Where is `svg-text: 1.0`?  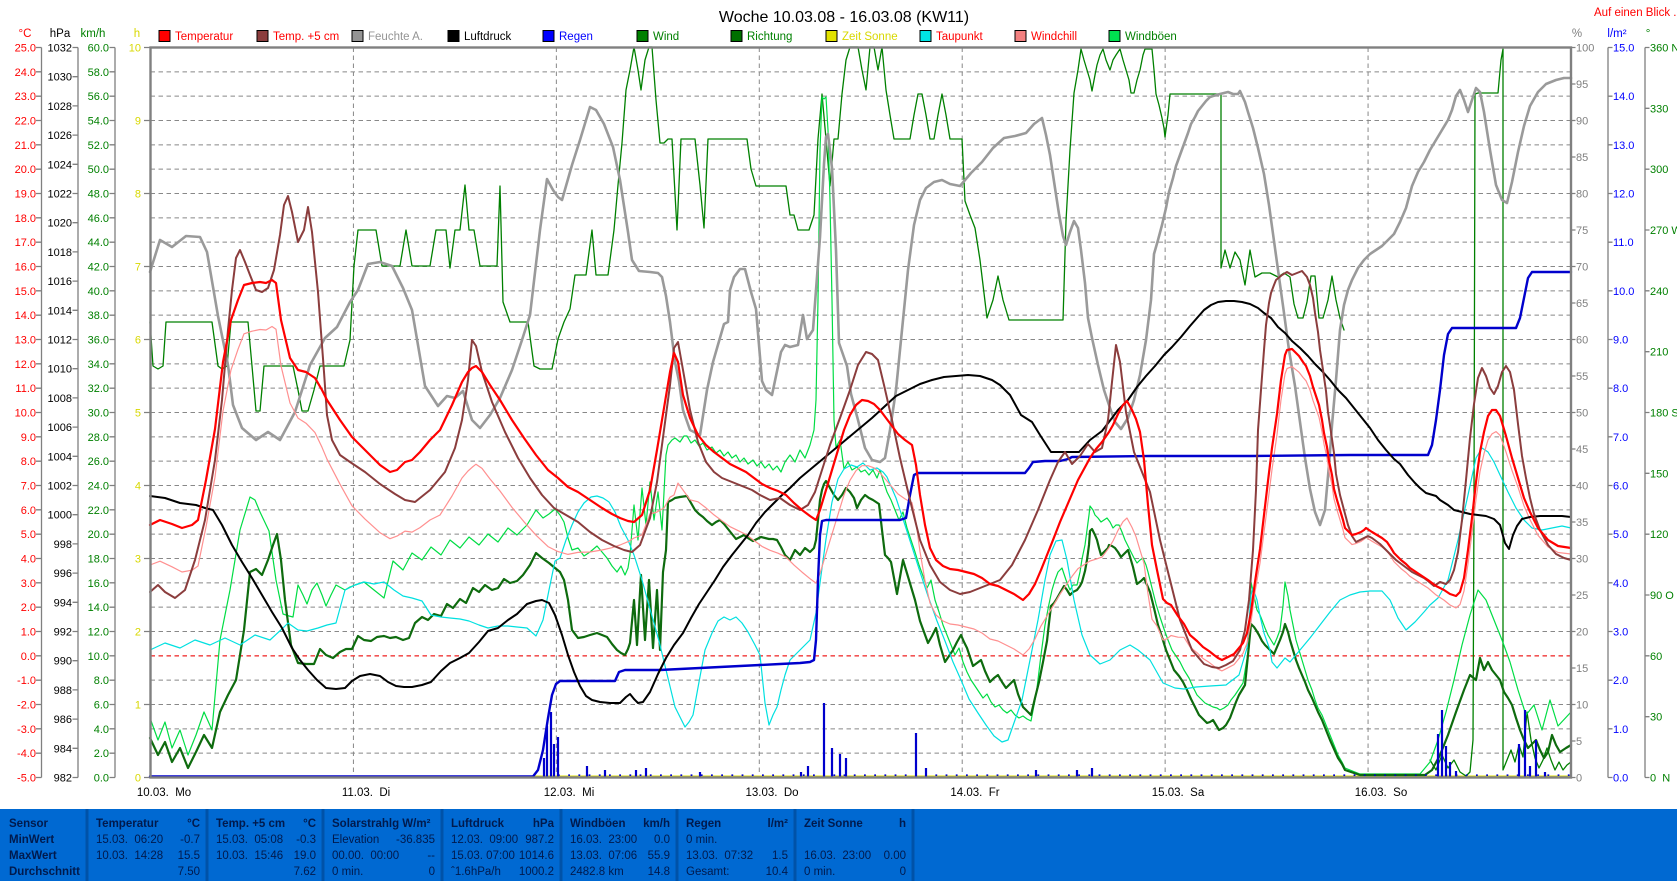
svg-text: 1.0 is located at coordinates (1620, 730).